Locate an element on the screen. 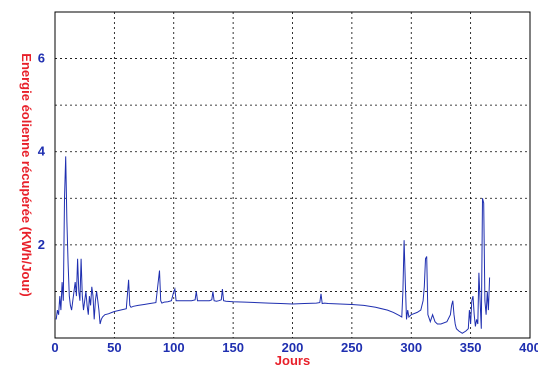  x-tick-labels: 0 50 100 150 200 250 300 350 400 is located at coordinates (294, 347).